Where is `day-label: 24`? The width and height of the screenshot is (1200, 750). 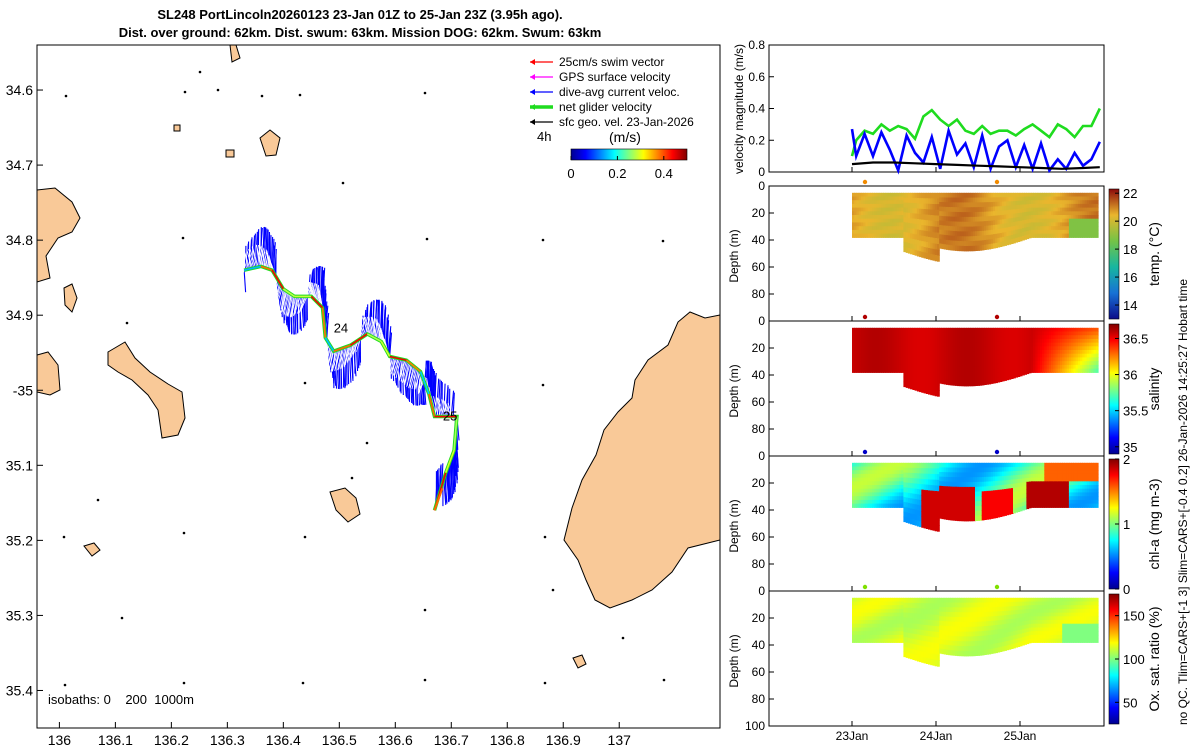
day-label: 24 is located at coordinates (341, 327).